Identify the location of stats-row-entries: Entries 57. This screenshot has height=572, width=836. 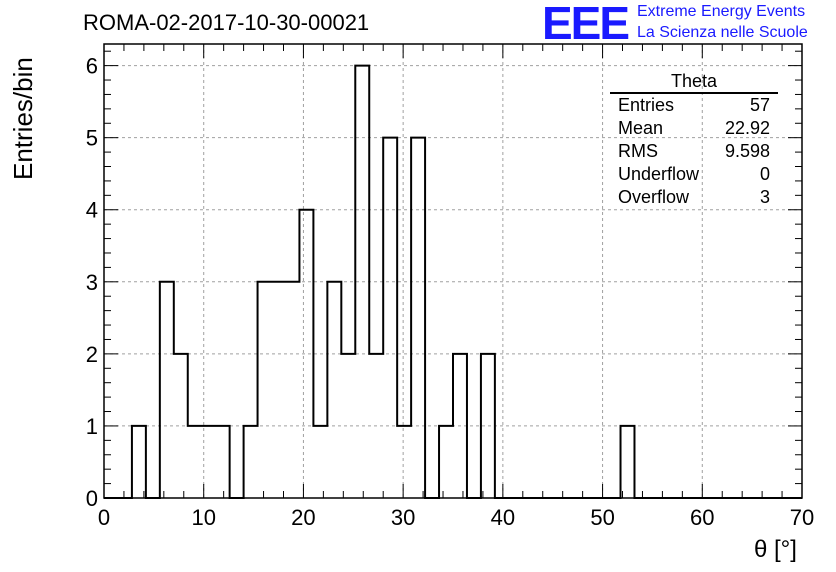
(694, 105).